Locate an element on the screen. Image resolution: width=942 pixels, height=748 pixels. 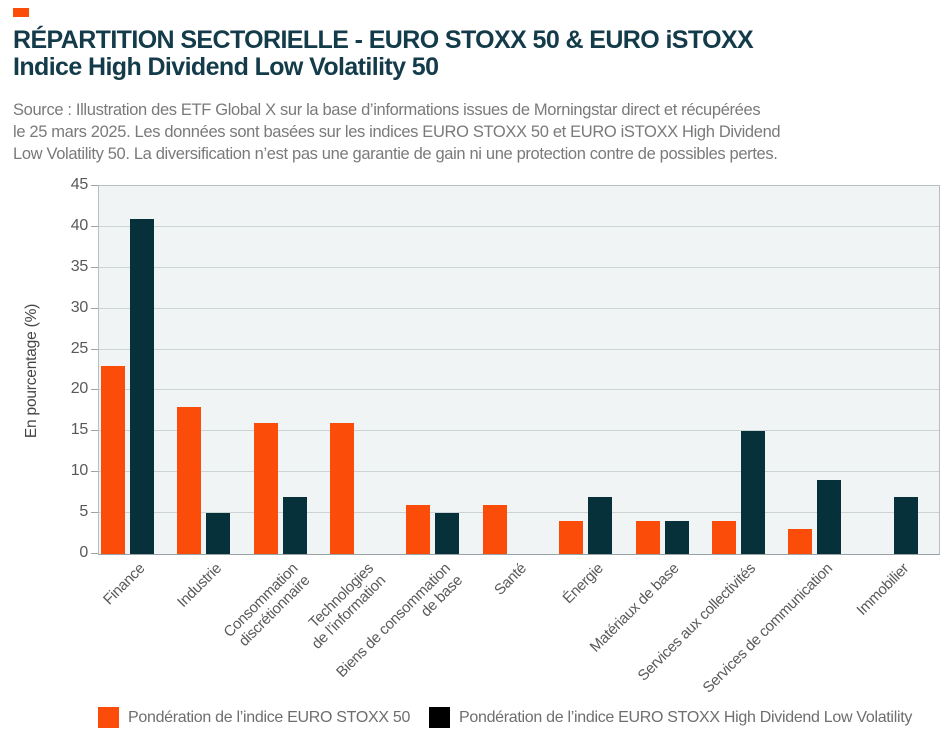
y-tick-label: 45 is located at coordinates (79, 184).